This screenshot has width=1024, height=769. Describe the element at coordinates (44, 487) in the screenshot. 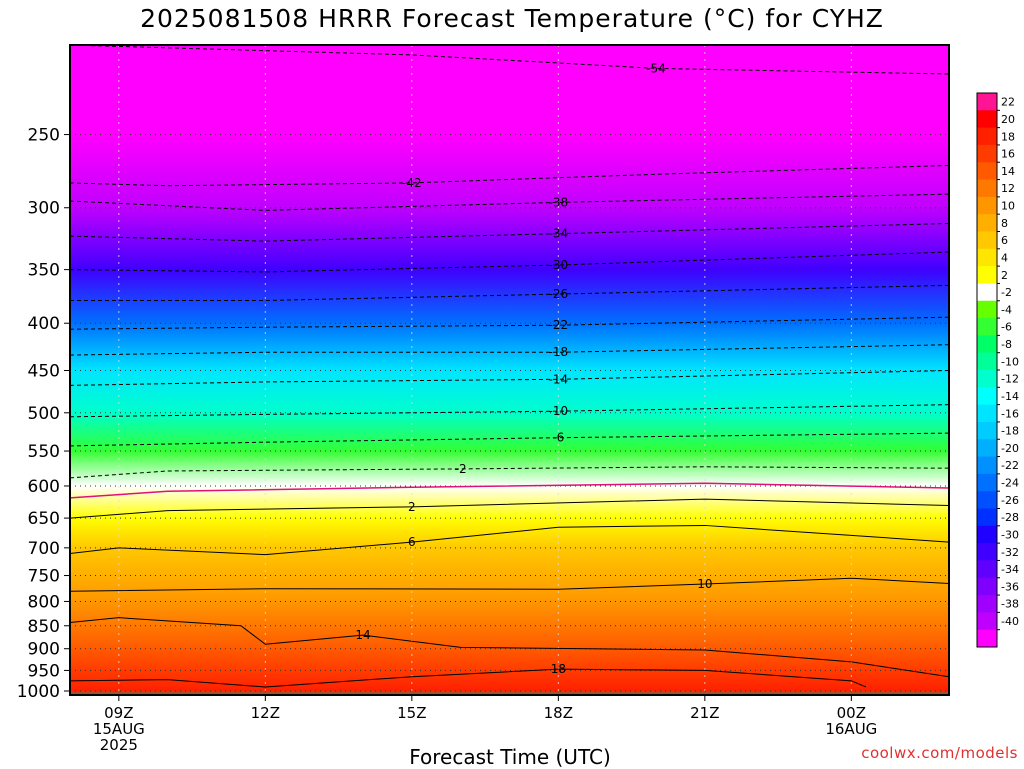

I see `ytick-label-600: 600` at that location.